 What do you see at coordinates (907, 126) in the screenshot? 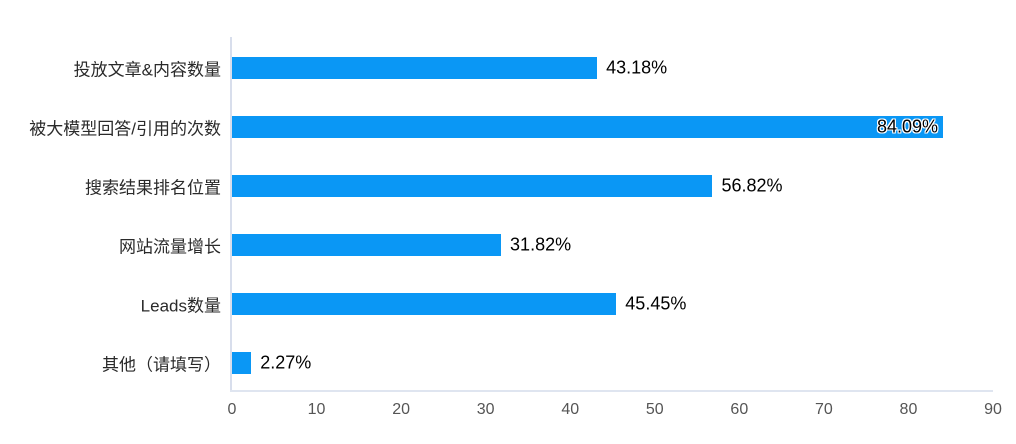
I see `value-label: 84.09%` at bounding box center [907, 126].